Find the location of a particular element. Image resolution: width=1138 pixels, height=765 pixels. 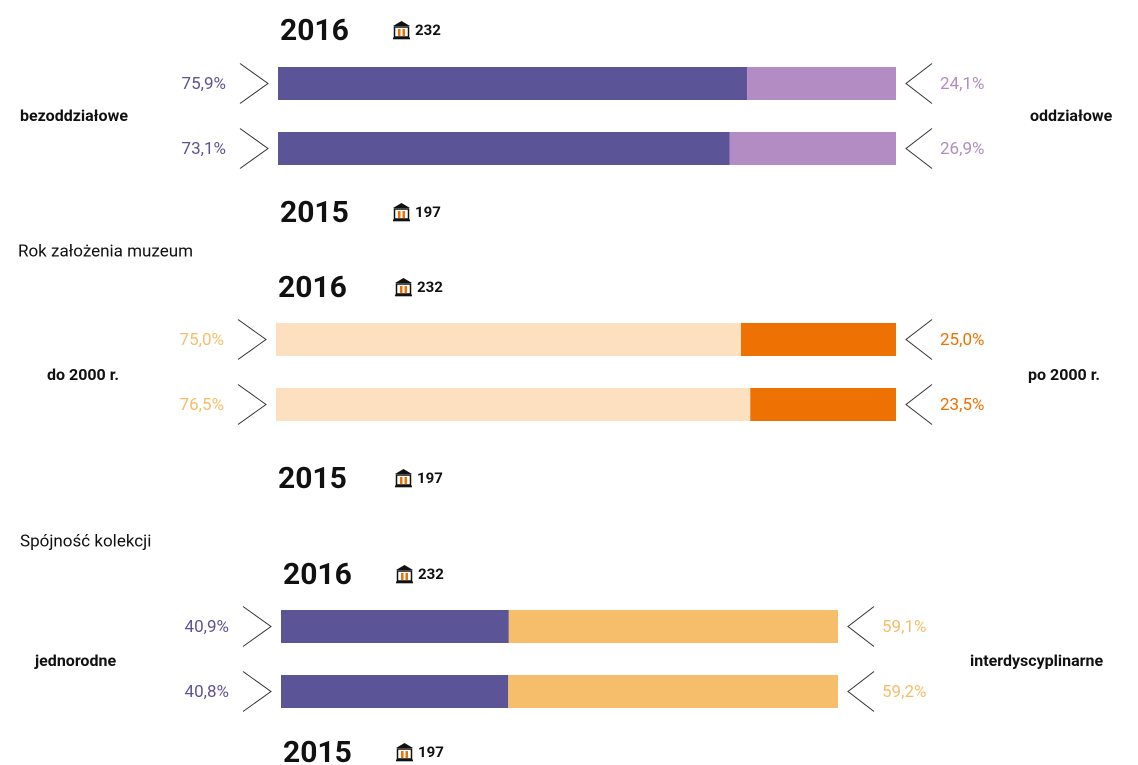

value-label: 25,0% is located at coordinates (962, 340).